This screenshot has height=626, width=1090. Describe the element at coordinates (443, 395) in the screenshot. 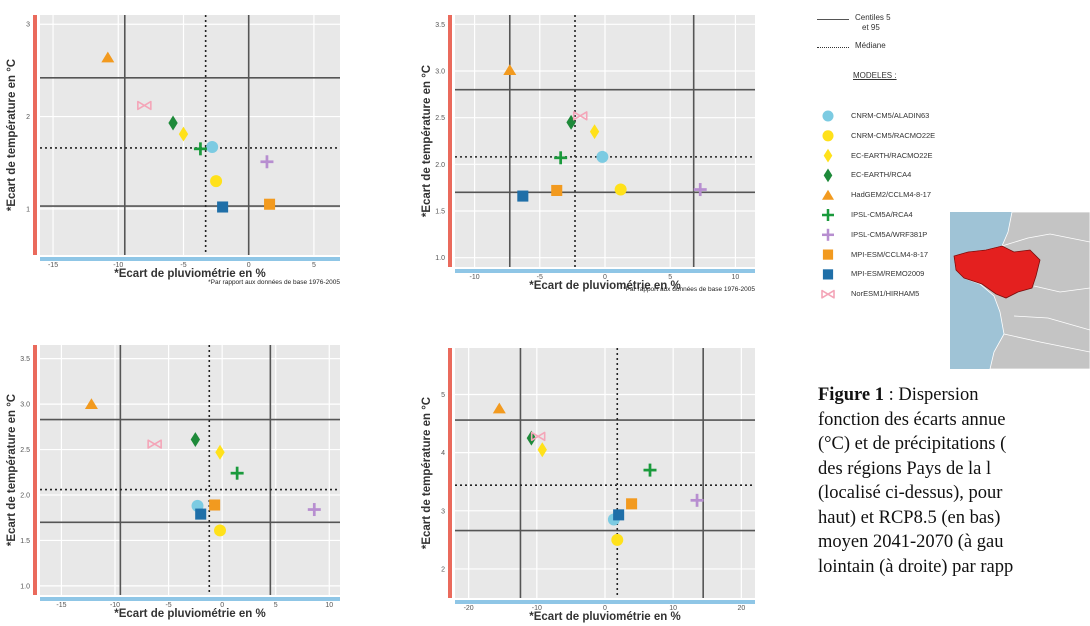

I see `y-tick-label: 5` at that location.